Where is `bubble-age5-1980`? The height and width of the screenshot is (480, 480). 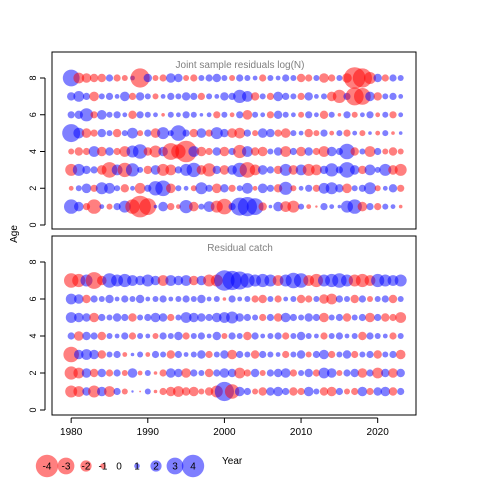
bubble-age5-1980 is located at coordinates (71, 317).